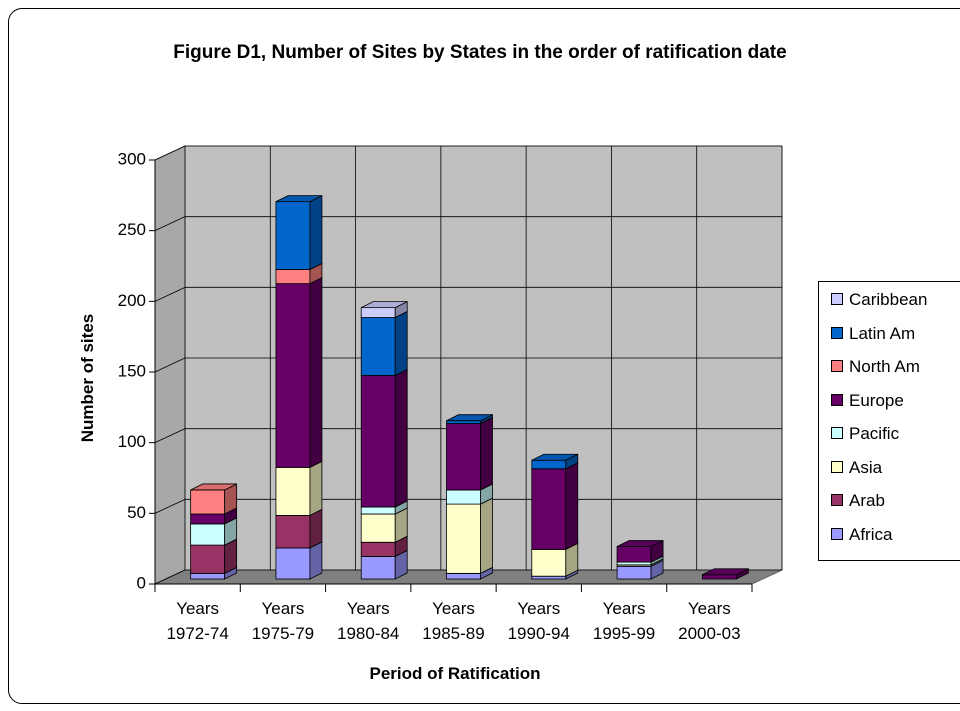 This screenshot has height=711, width=960. I want to click on legend-item: Europe, so click(867, 401).